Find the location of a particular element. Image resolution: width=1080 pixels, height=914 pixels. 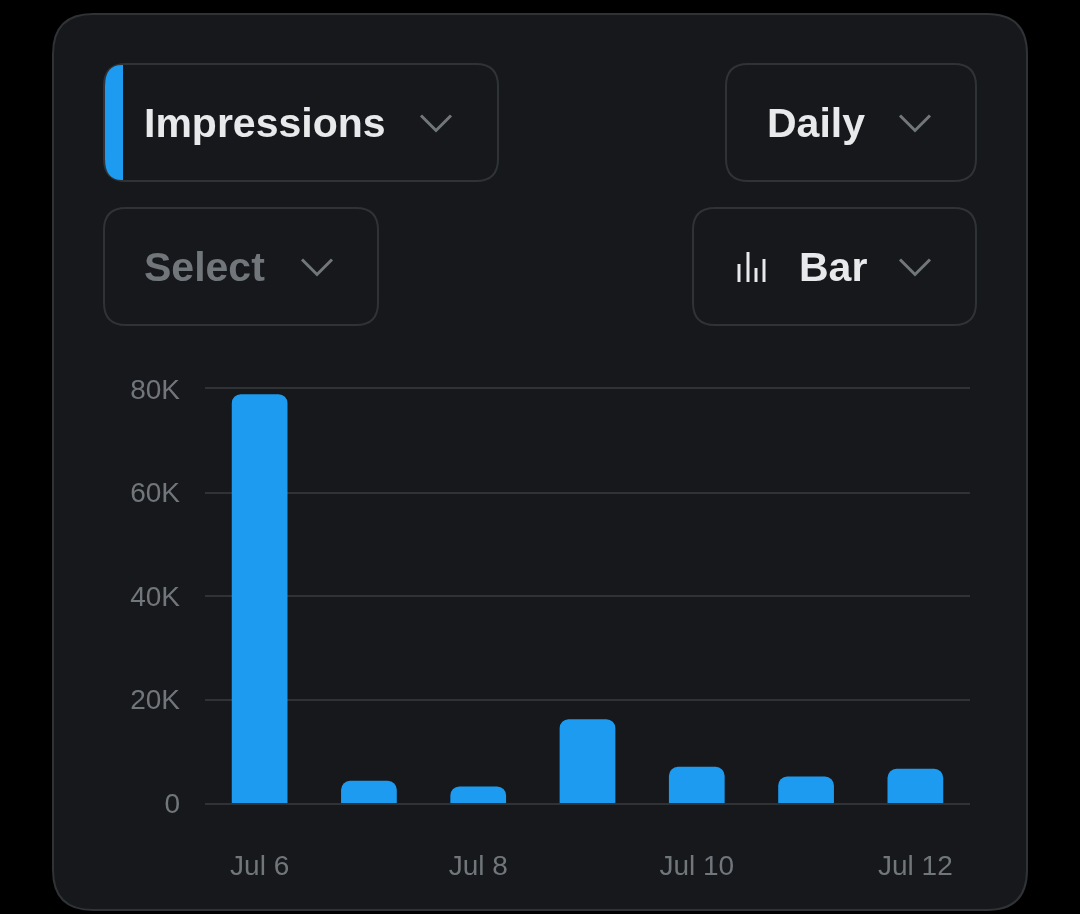

x-tick-label: Jul 8 is located at coordinates (478, 865).